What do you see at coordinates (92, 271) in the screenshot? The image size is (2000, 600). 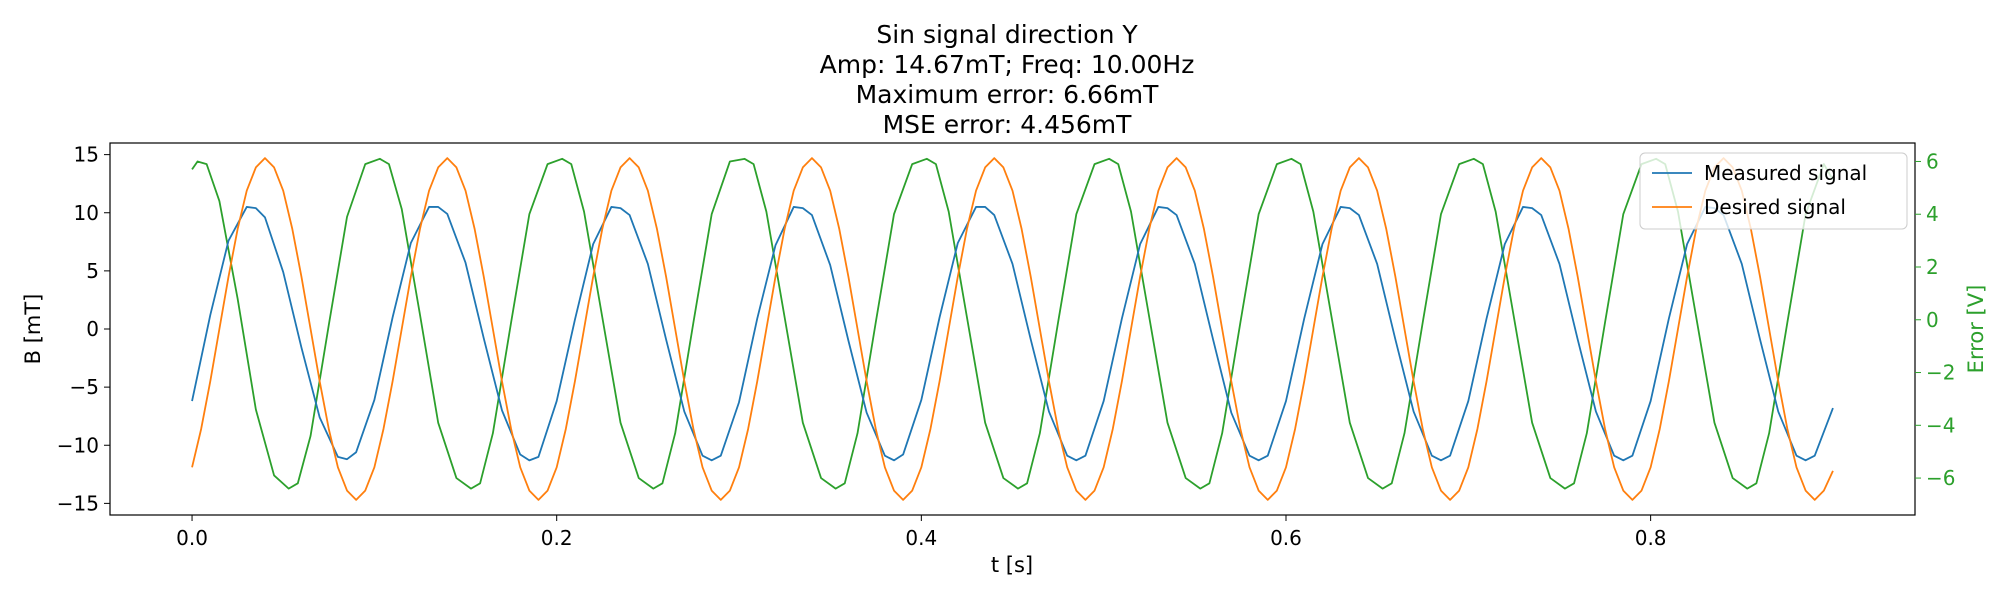 I see `y-tick-label: 5` at bounding box center [92, 271].